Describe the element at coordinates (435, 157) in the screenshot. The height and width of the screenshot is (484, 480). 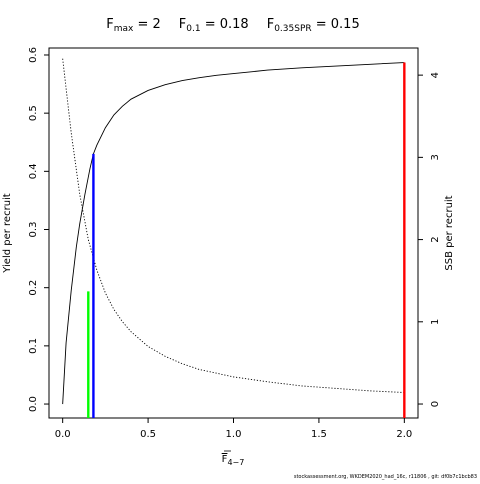
I see `y2-tick-label: 3` at that location.